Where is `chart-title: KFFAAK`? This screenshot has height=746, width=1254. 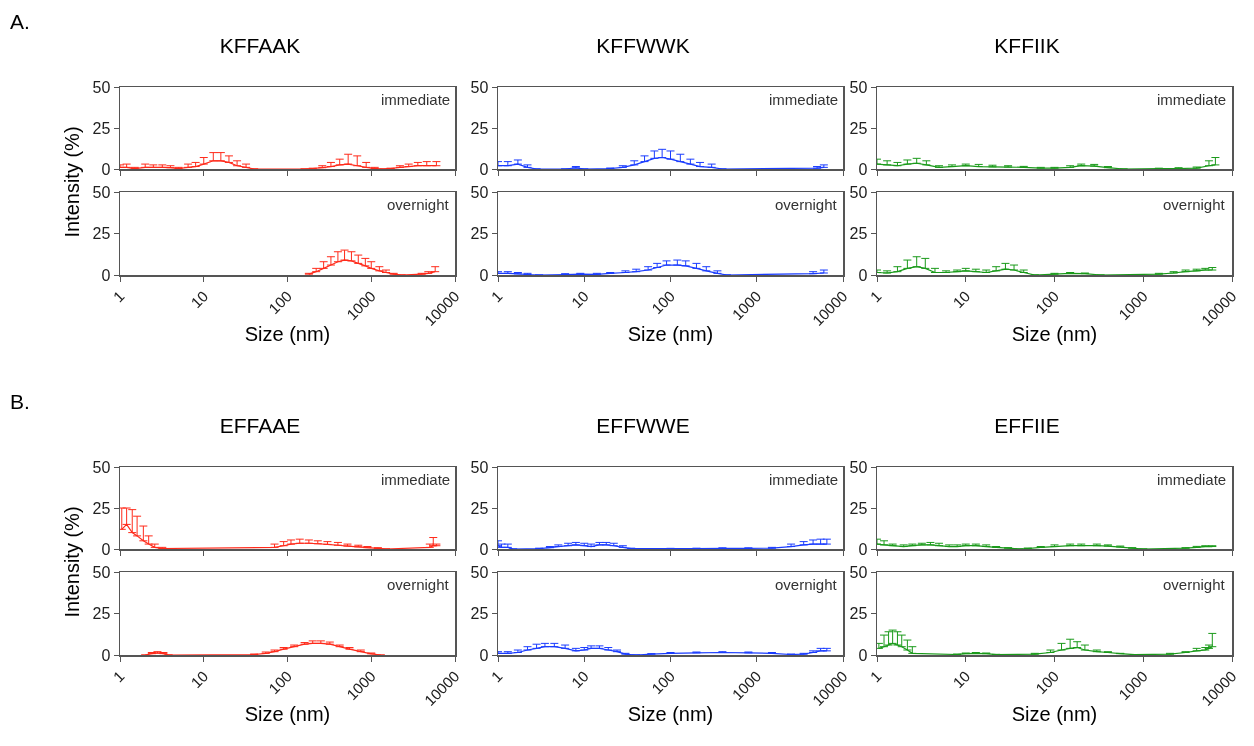 chart-title: KFFAAK is located at coordinates (260, 45).